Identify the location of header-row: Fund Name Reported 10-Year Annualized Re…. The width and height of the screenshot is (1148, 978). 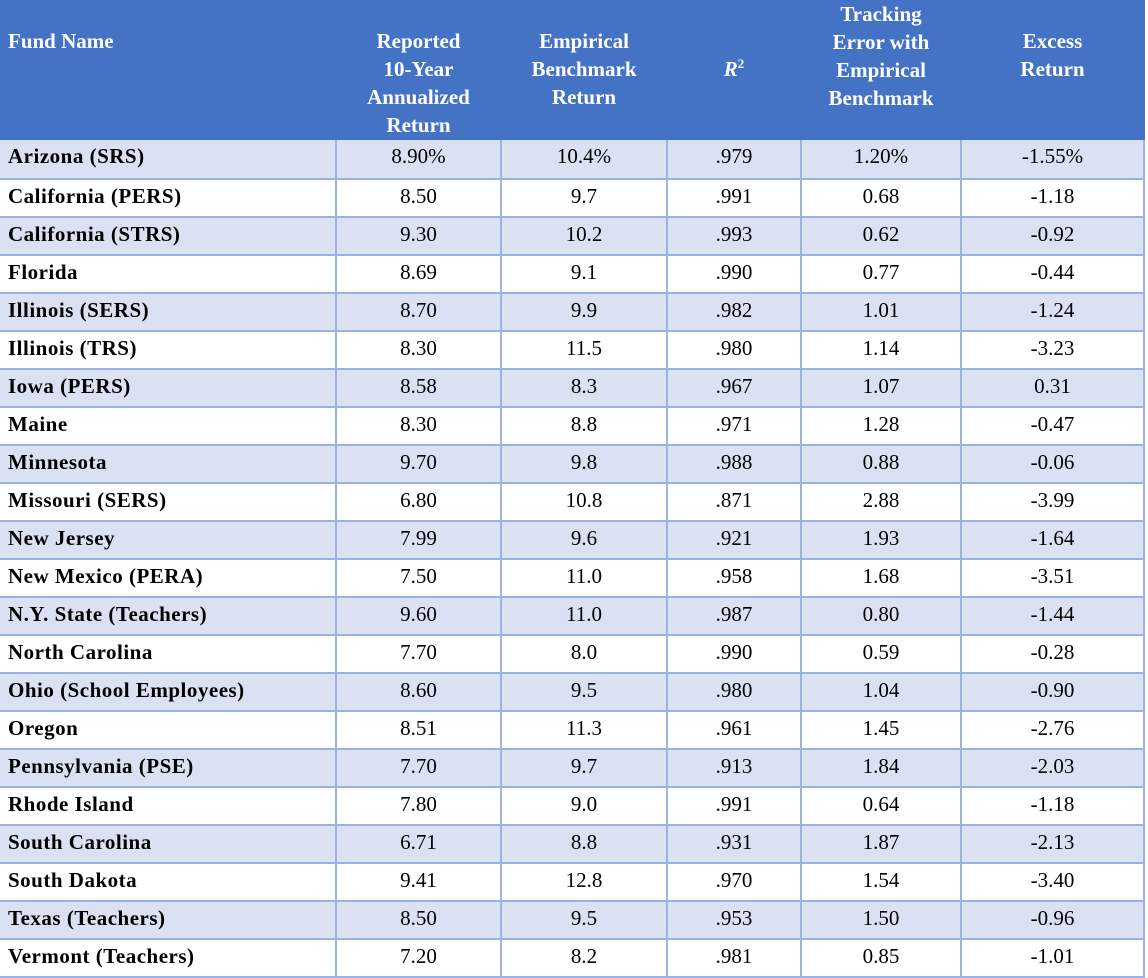
(572, 70).